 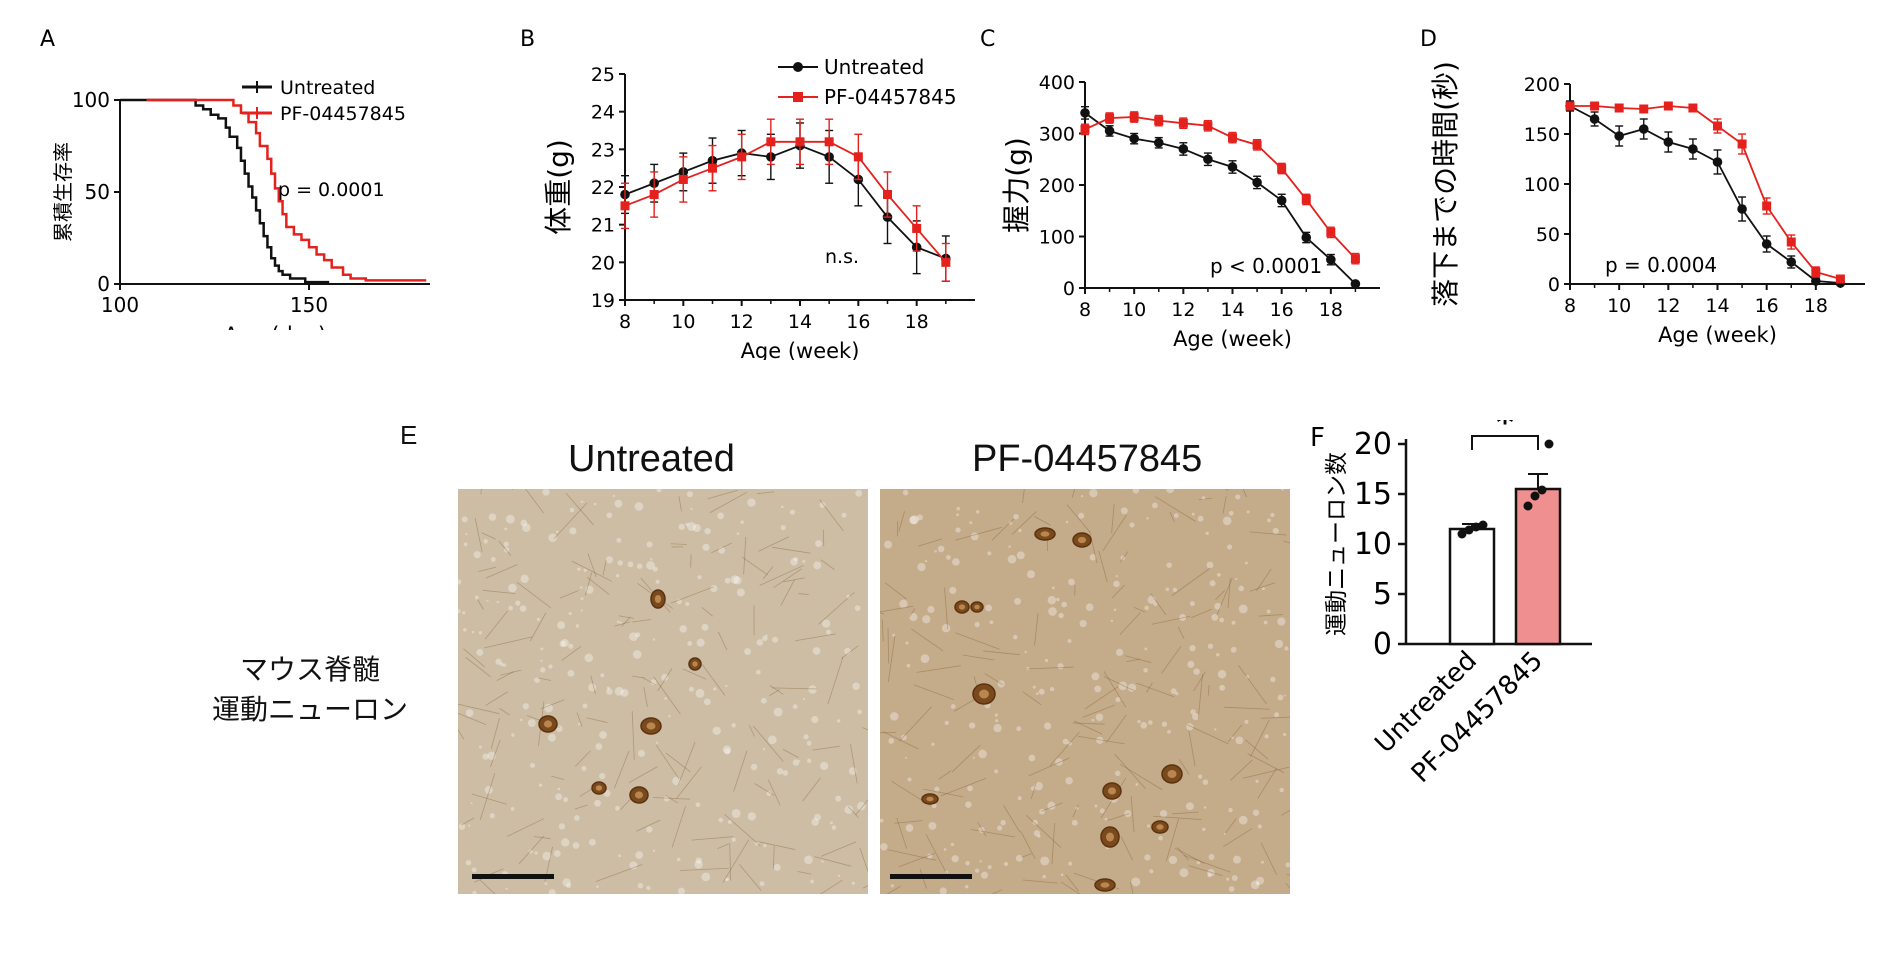 What do you see at coordinates (987, 39) in the screenshot?
I see `panel-label: C` at bounding box center [987, 39].